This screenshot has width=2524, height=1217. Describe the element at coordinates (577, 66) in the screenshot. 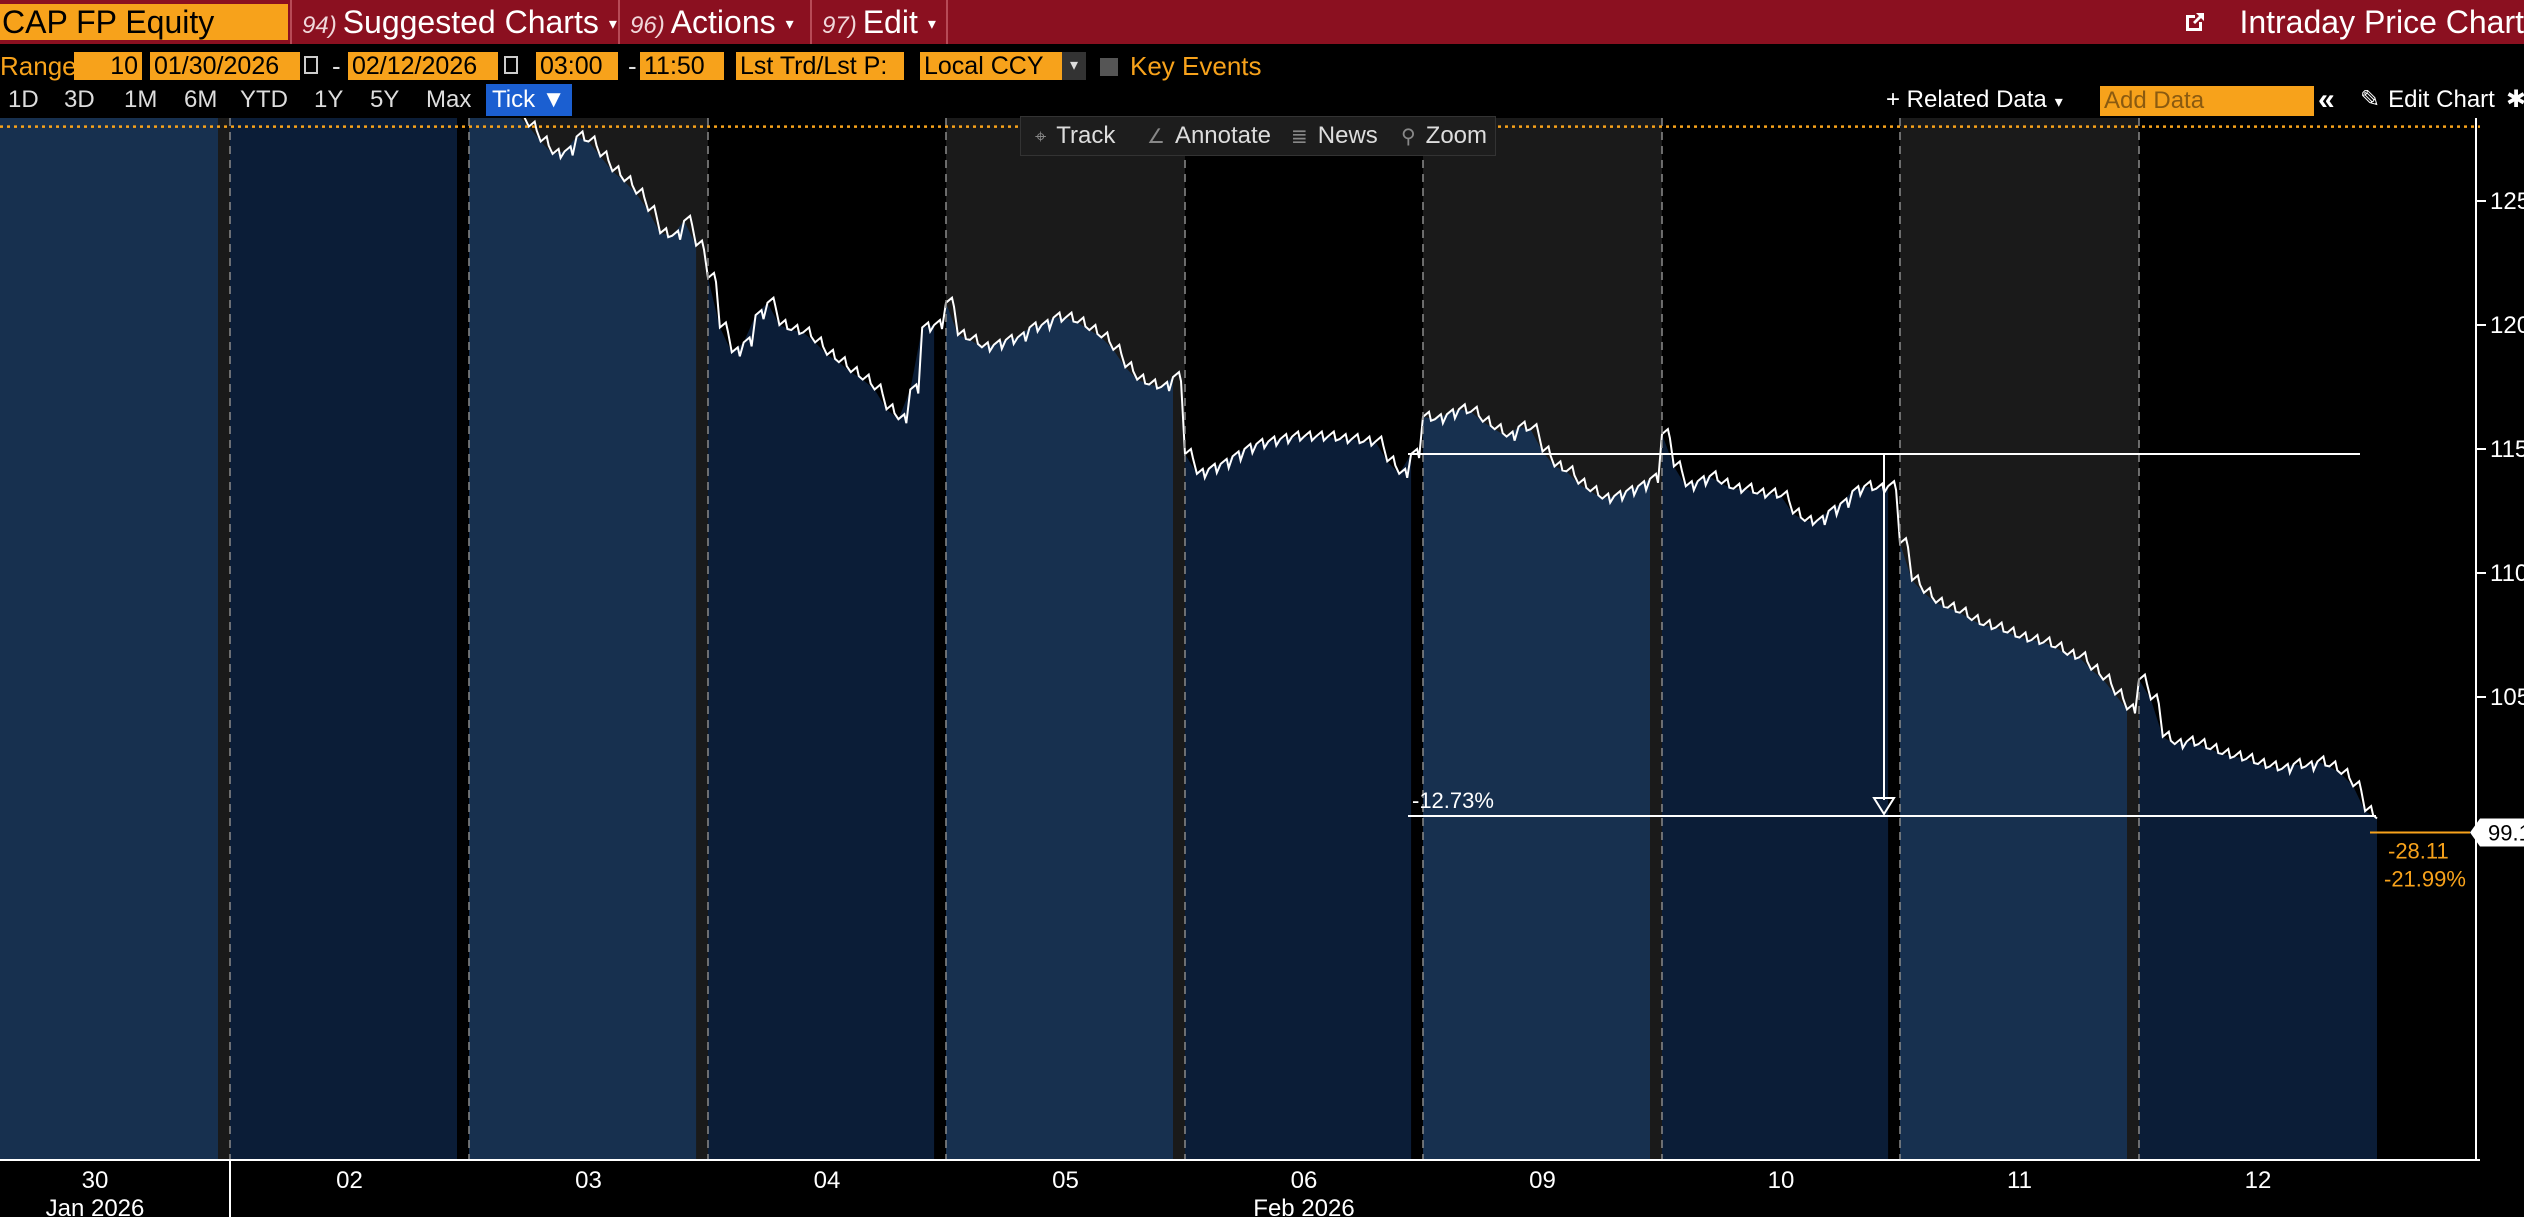

I see `start-time-input: 03:00` at that location.